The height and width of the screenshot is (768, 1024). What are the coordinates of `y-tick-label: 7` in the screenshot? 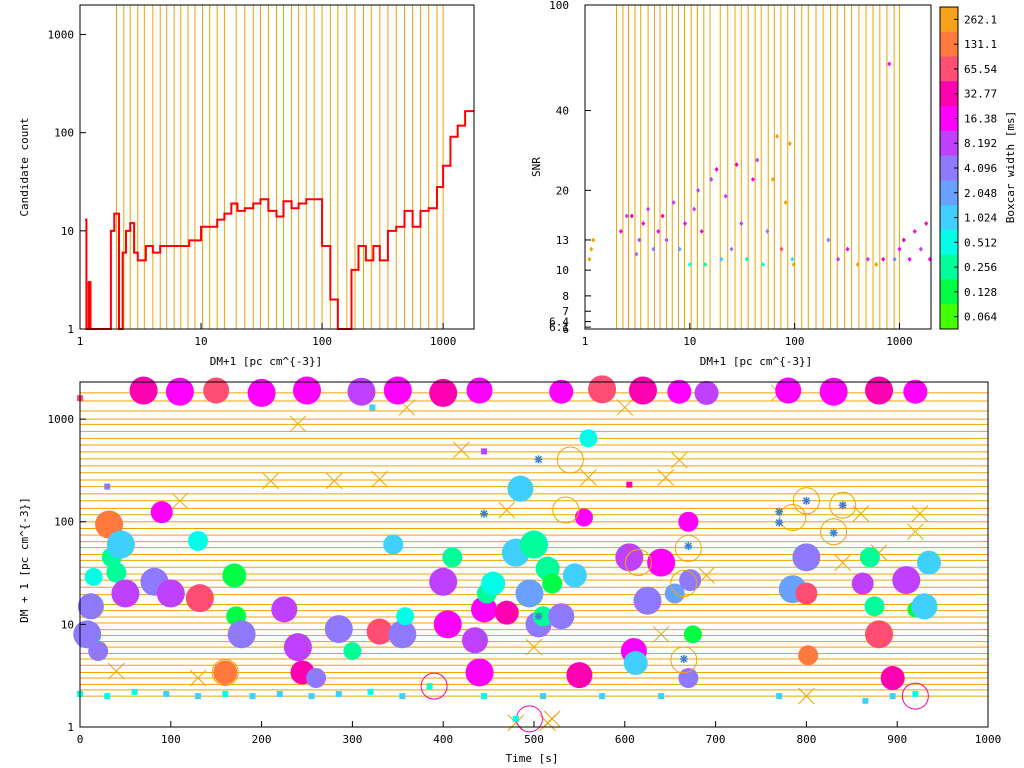 It's located at (565, 311).